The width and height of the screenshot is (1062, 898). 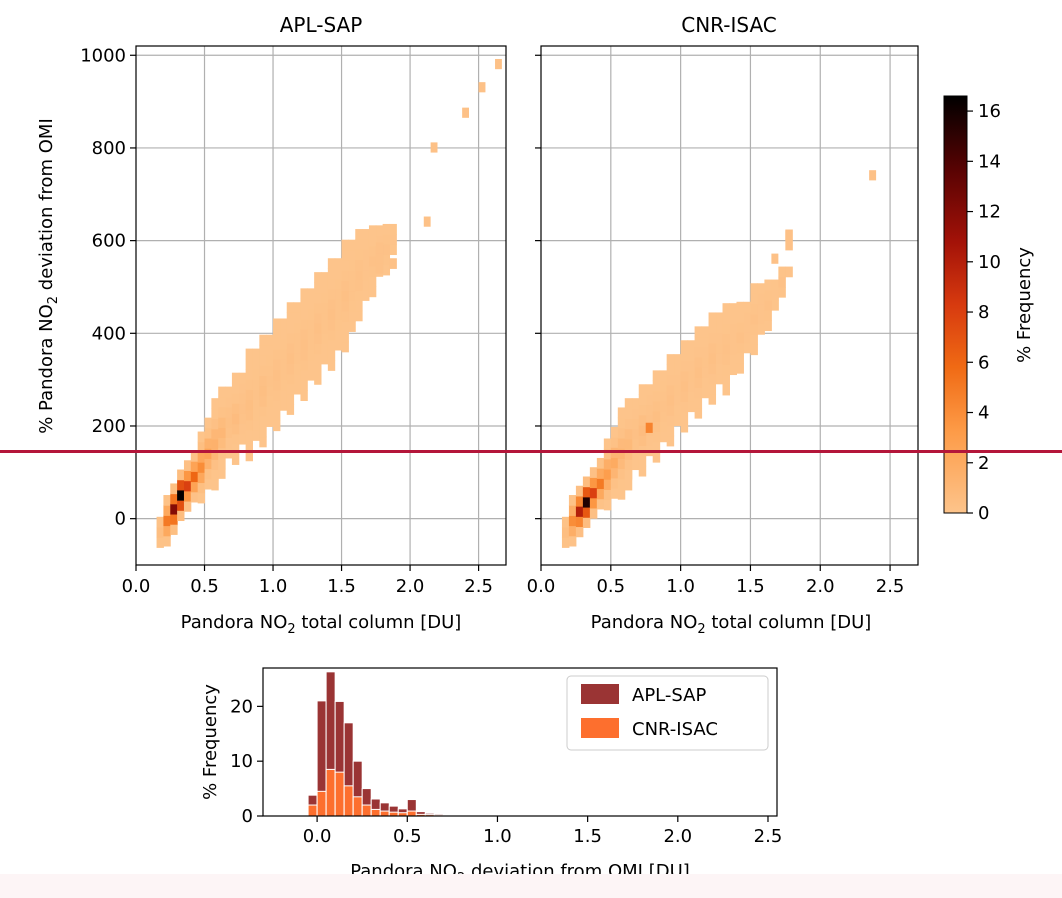 I want to click on y-axis-label-pre: % Pandora NO, so click(x=46, y=369).